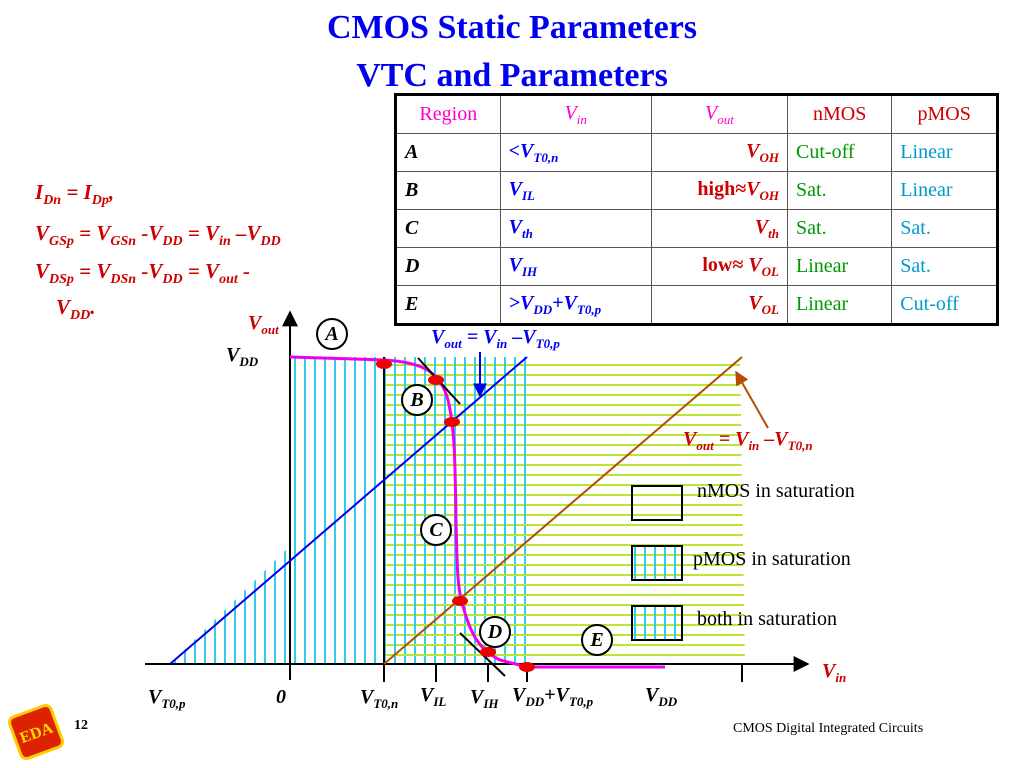 The height and width of the screenshot is (768, 1024). What do you see at coordinates (657, 623) in the screenshot?
I see `legend-swatch-both` at bounding box center [657, 623].